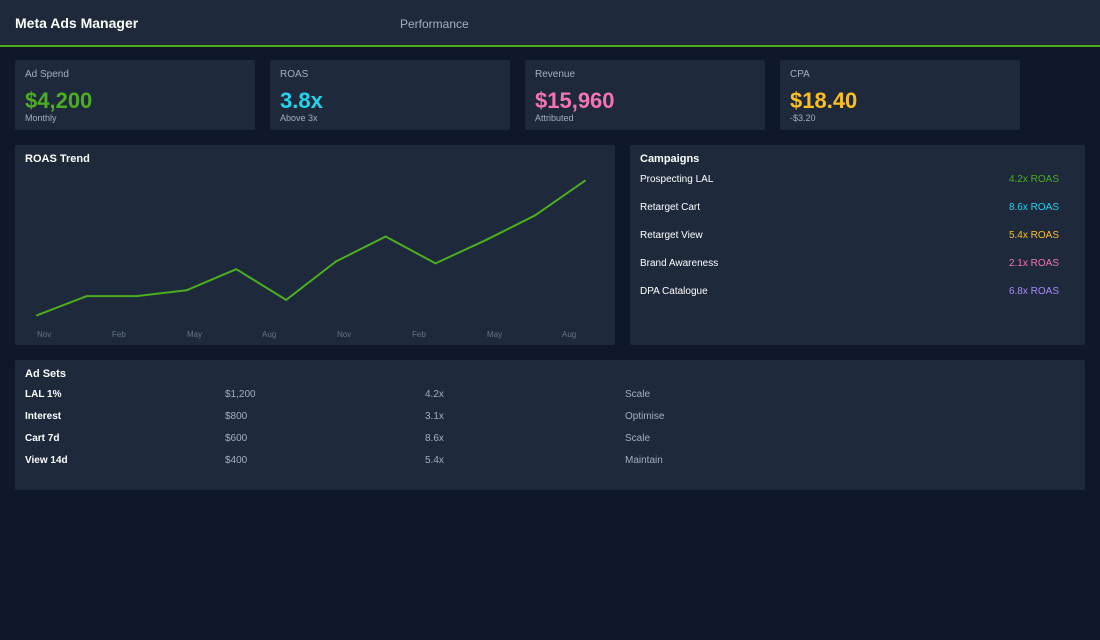 The width and height of the screenshot is (1100, 640). What do you see at coordinates (824, 100) in the screenshot?
I see `kpi-value: $18.40` at bounding box center [824, 100].